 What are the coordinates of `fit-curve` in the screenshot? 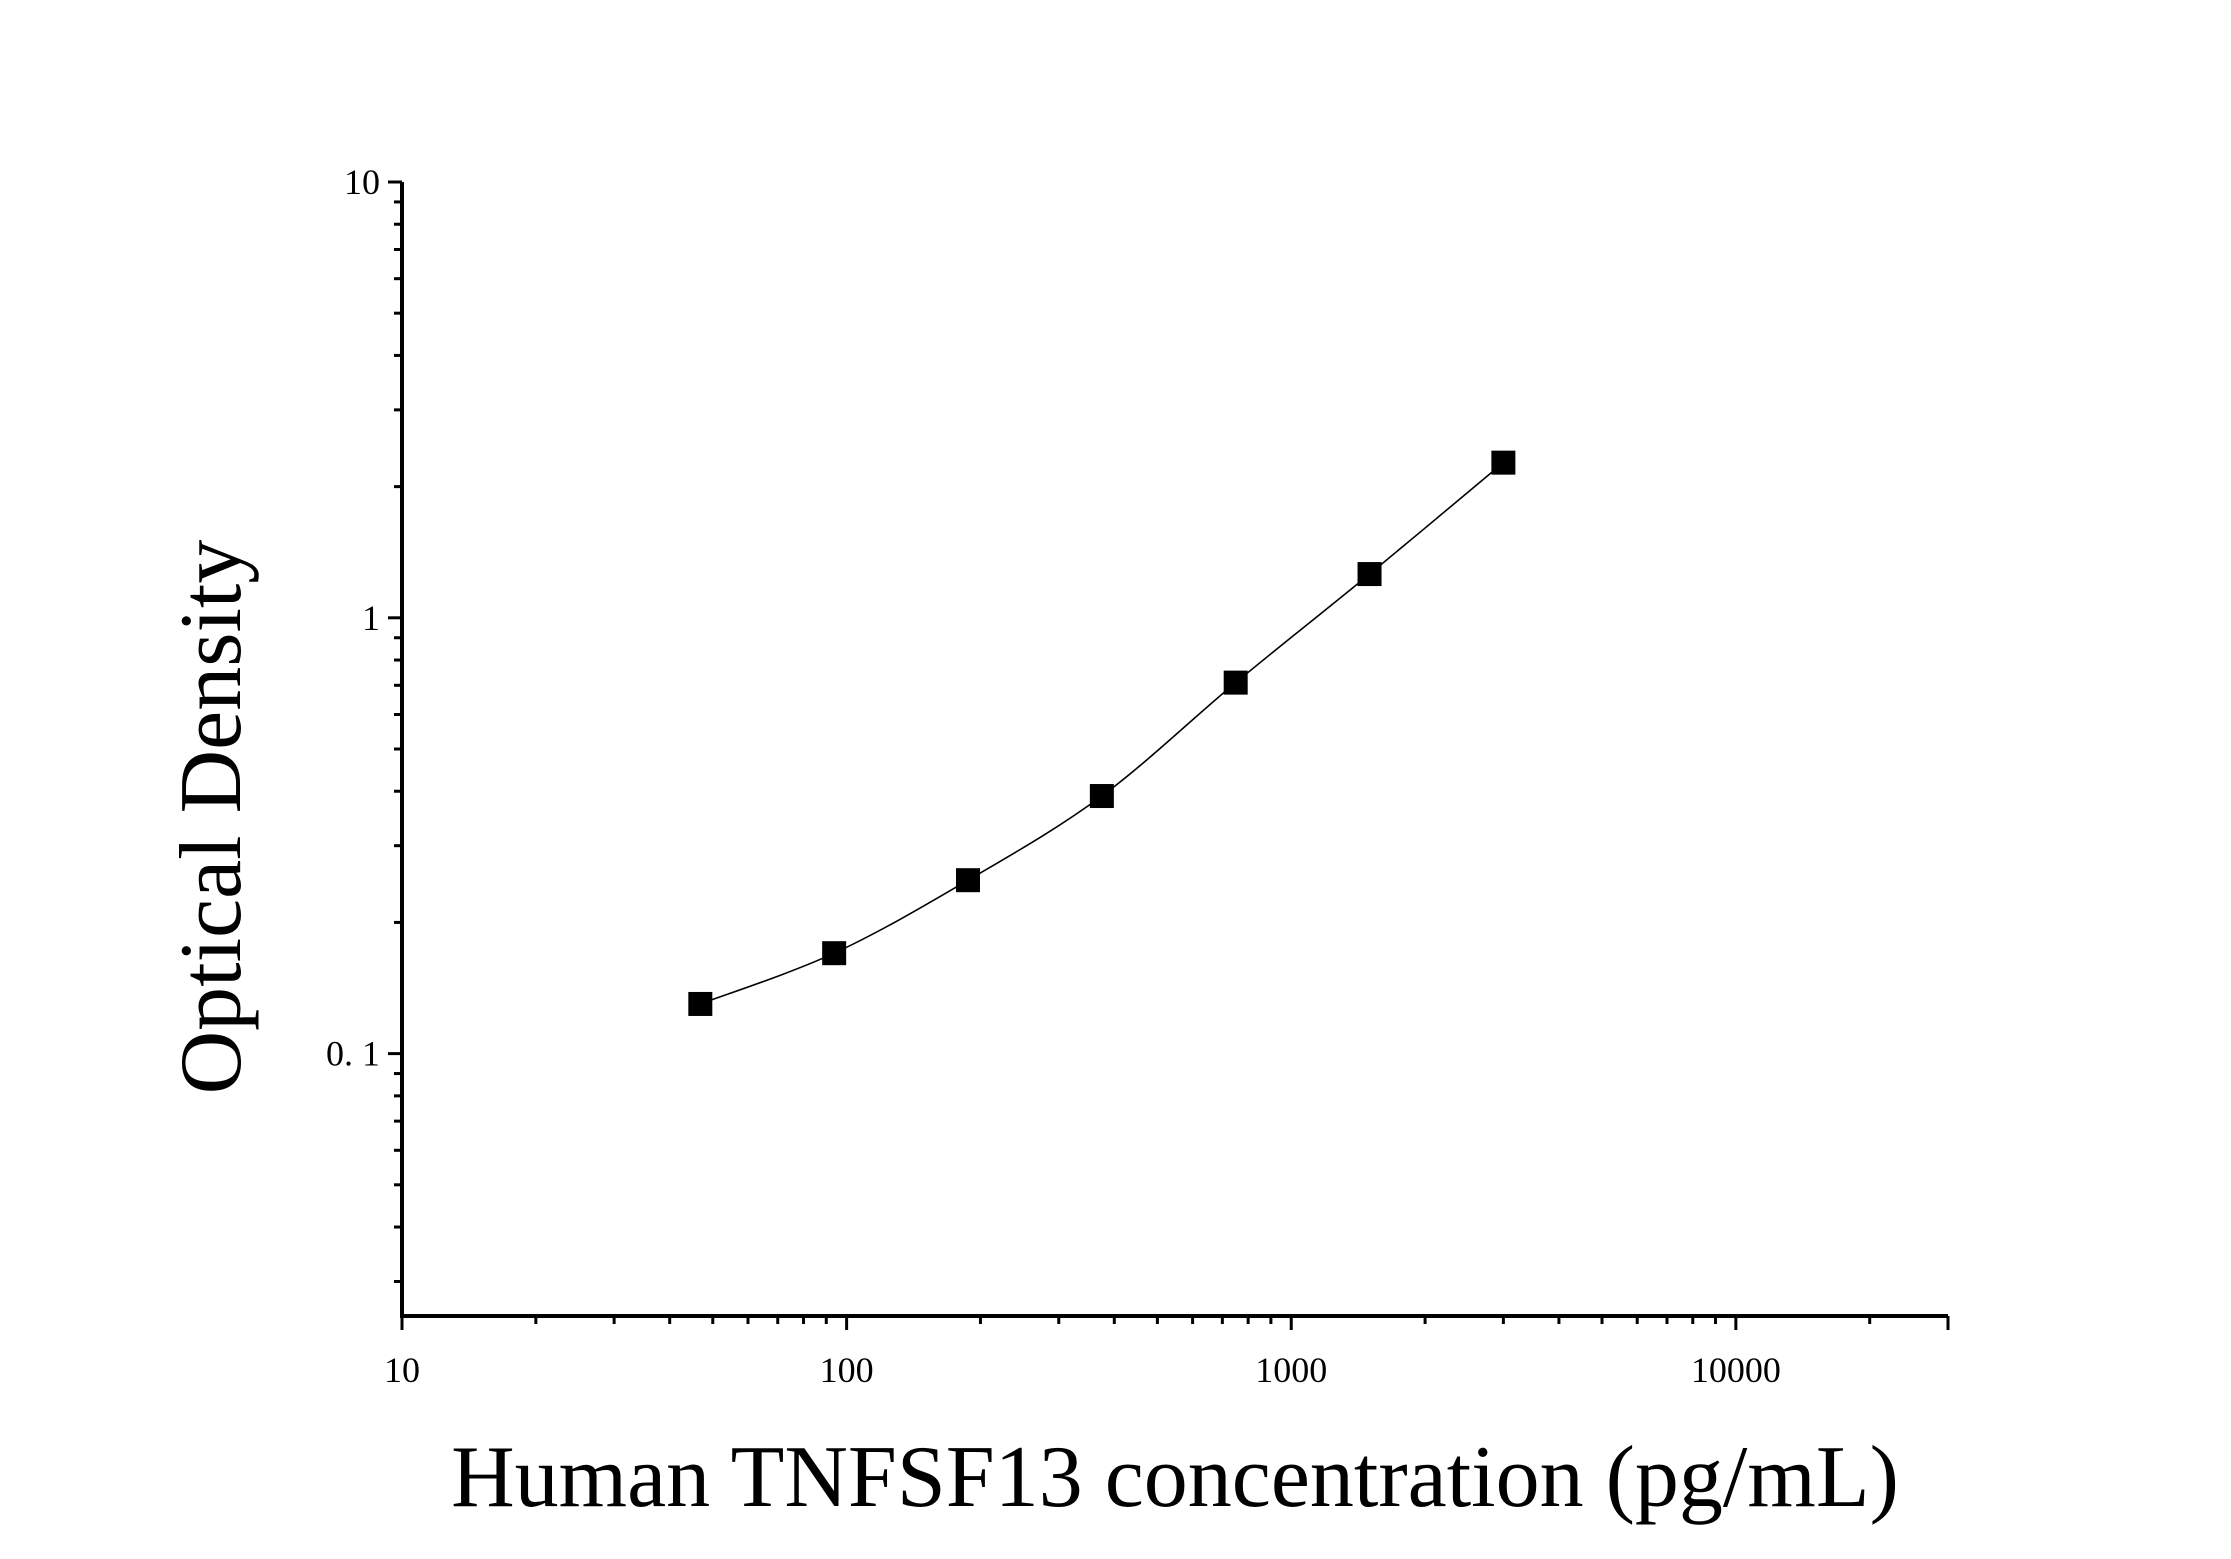 It's located at (1102, 733).